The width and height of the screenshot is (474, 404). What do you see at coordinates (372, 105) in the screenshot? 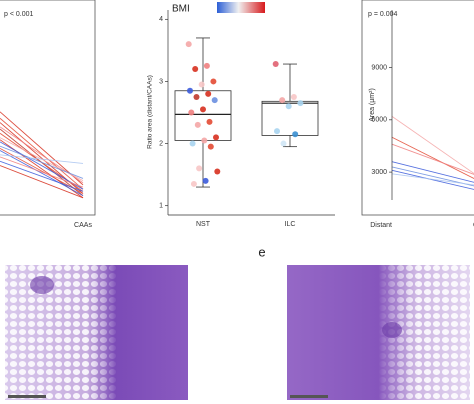
I see `y-axis-label: Area (µm²)` at bounding box center [372, 105].